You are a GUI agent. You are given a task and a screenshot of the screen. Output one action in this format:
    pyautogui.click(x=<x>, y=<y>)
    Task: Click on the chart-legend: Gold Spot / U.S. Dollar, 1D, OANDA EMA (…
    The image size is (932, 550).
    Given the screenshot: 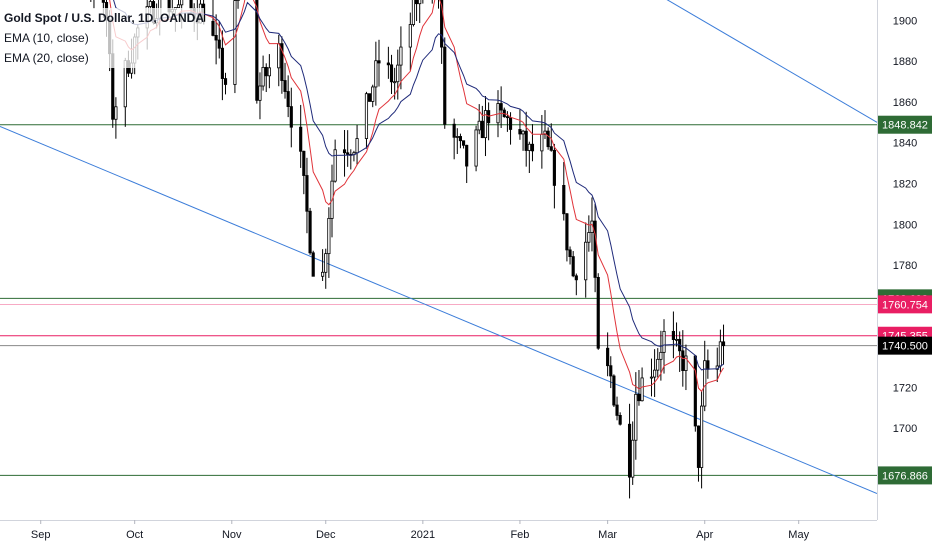 What is the action you would take?
    pyautogui.click(x=104, y=38)
    